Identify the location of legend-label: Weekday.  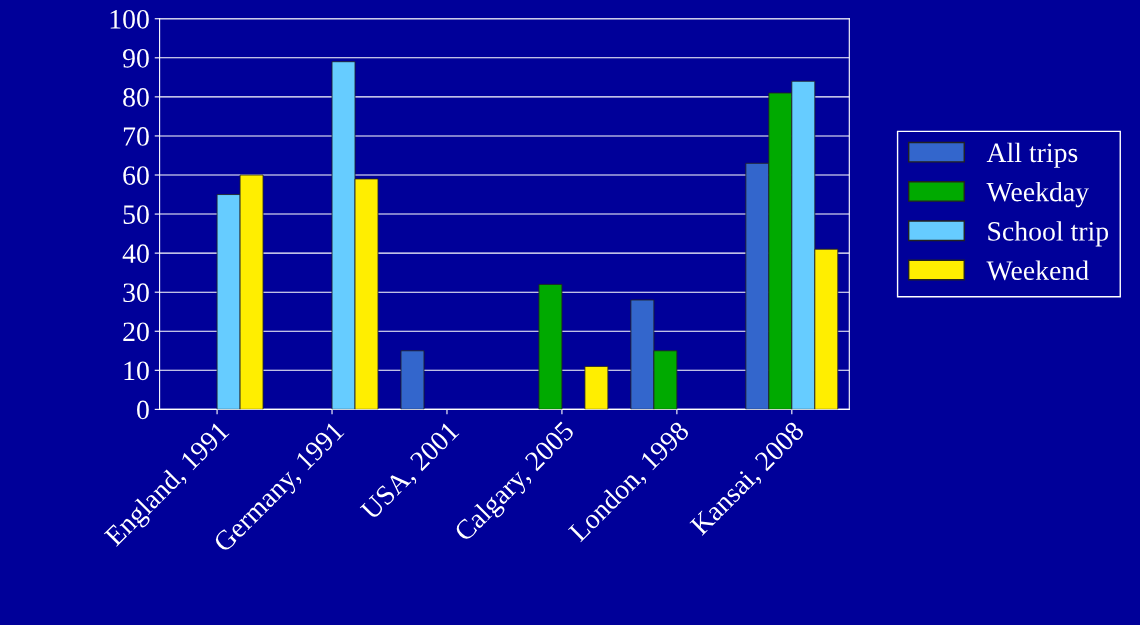
(1038, 194).